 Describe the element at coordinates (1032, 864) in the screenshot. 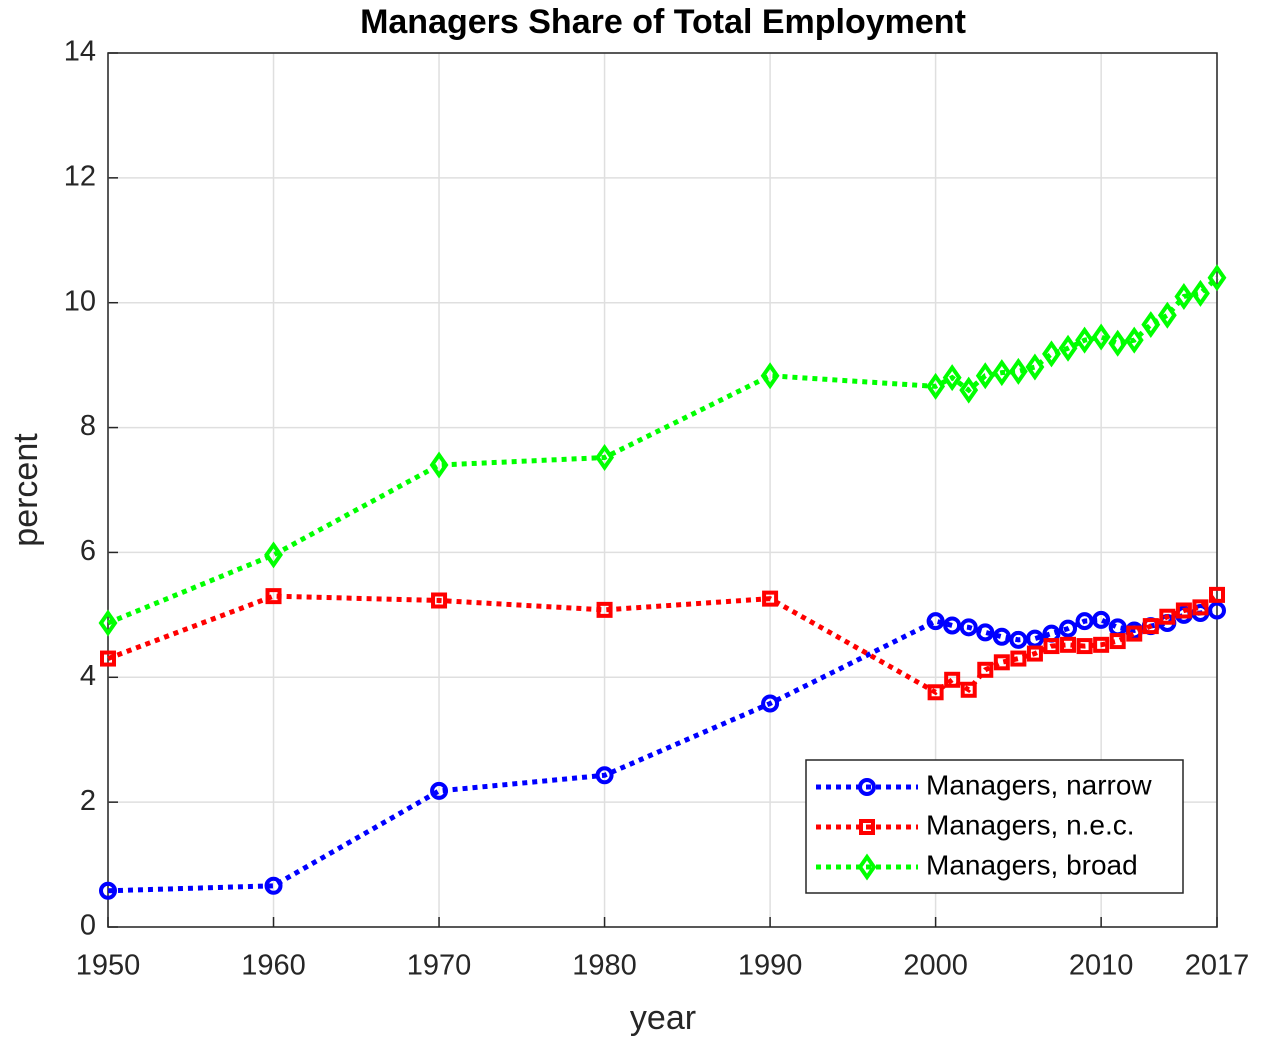

I see `legend-label: Managers, broad` at that location.